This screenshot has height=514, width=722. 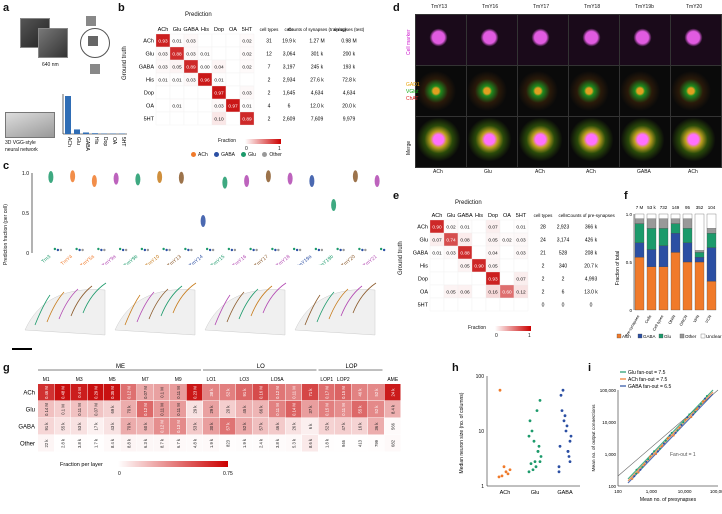 What do you see at coordinates (465, 241) in the screenshot?
I see `matrix-value: 0.08` at bounding box center [465, 241].